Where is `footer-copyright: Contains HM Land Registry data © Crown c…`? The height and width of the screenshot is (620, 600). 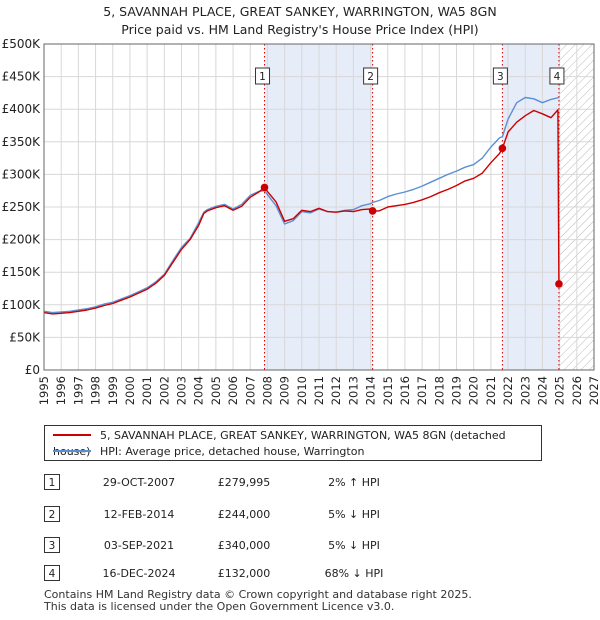
footer-copyright: Contains HM Land Registry data © Crown c… is located at coordinates (258, 594).